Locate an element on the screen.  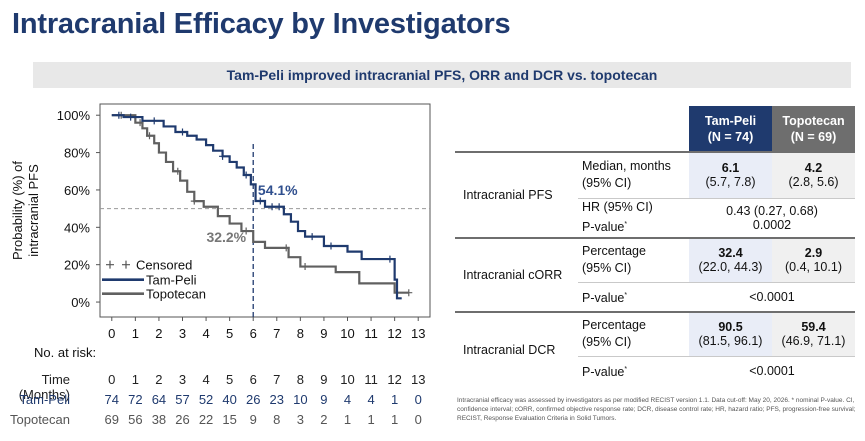
risk-time-value: 6 is located at coordinates (253, 379).